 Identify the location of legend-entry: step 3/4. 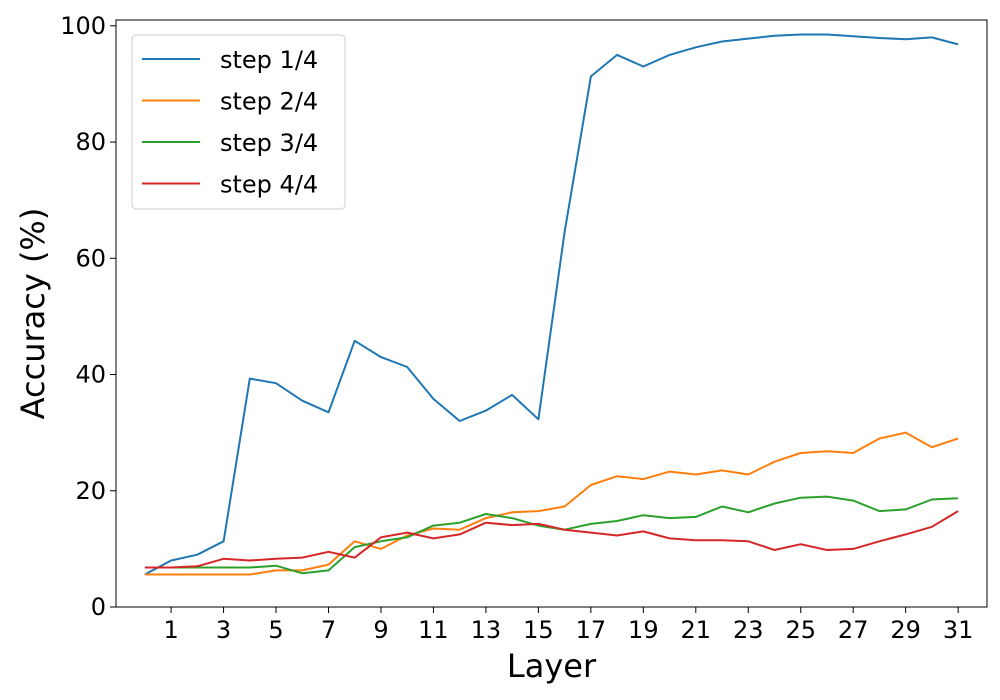
(269, 143).